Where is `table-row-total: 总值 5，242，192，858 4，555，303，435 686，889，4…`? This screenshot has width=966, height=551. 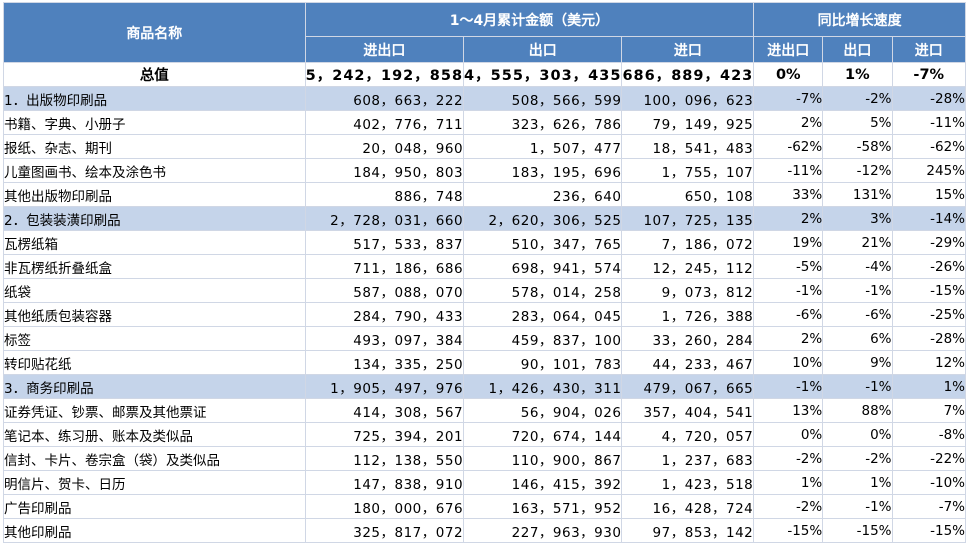 table-row-total: 总值 5，242，192，858 4，555，303，435 686，889，4… is located at coordinates (484, 74).